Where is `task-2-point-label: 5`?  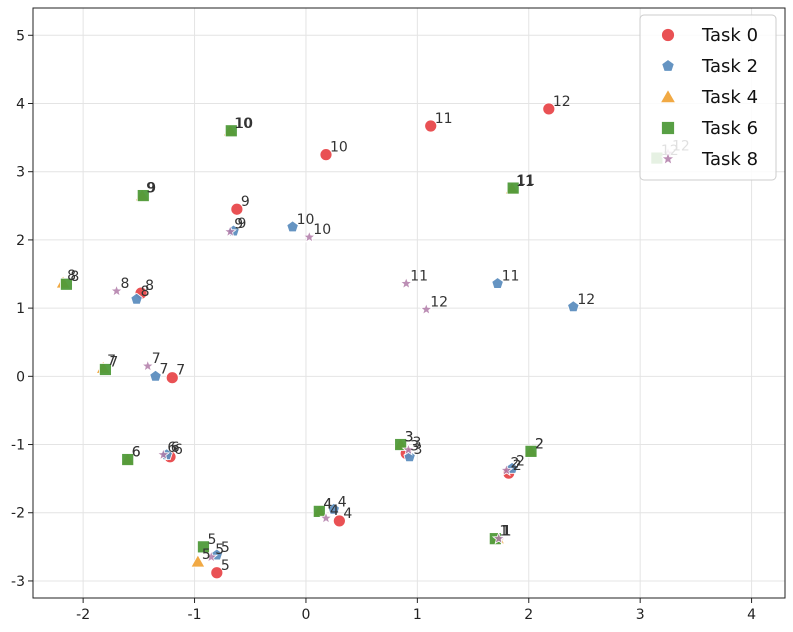
task-2-point-label: 5 is located at coordinates (225, 548).